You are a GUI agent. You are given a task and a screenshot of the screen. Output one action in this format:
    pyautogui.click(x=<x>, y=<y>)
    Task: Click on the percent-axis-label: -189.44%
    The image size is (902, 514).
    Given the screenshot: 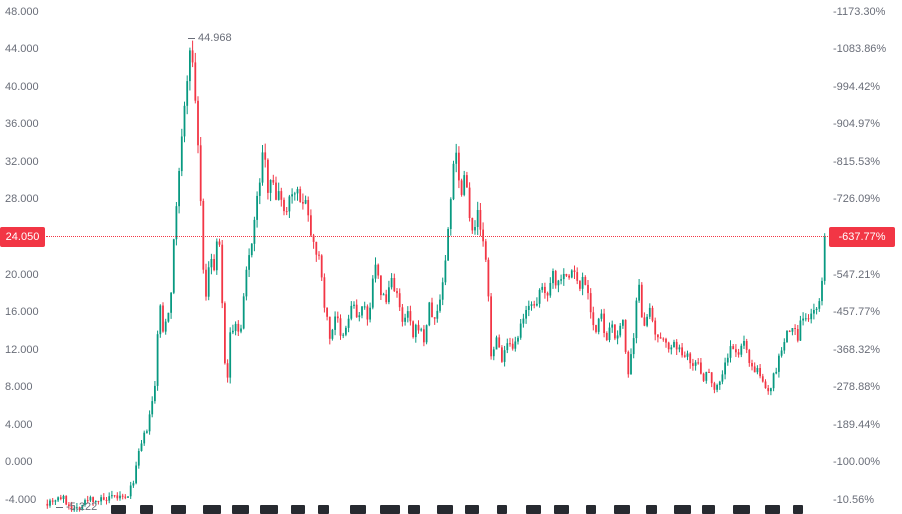 What is the action you would take?
    pyautogui.click(x=857, y=424)
    